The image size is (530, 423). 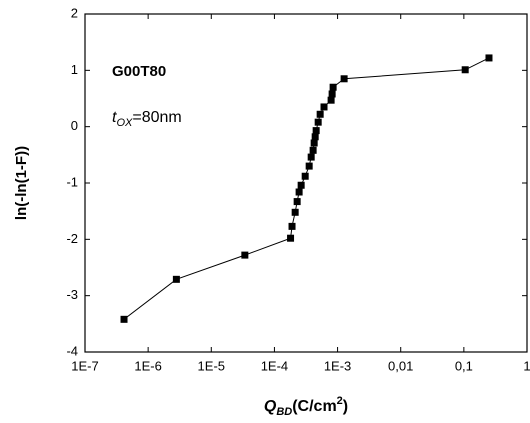 What do you see at coordinates (72, 181) in the screenshot?
I see `y-tick-label: -1` at bounding box center [72, 181].